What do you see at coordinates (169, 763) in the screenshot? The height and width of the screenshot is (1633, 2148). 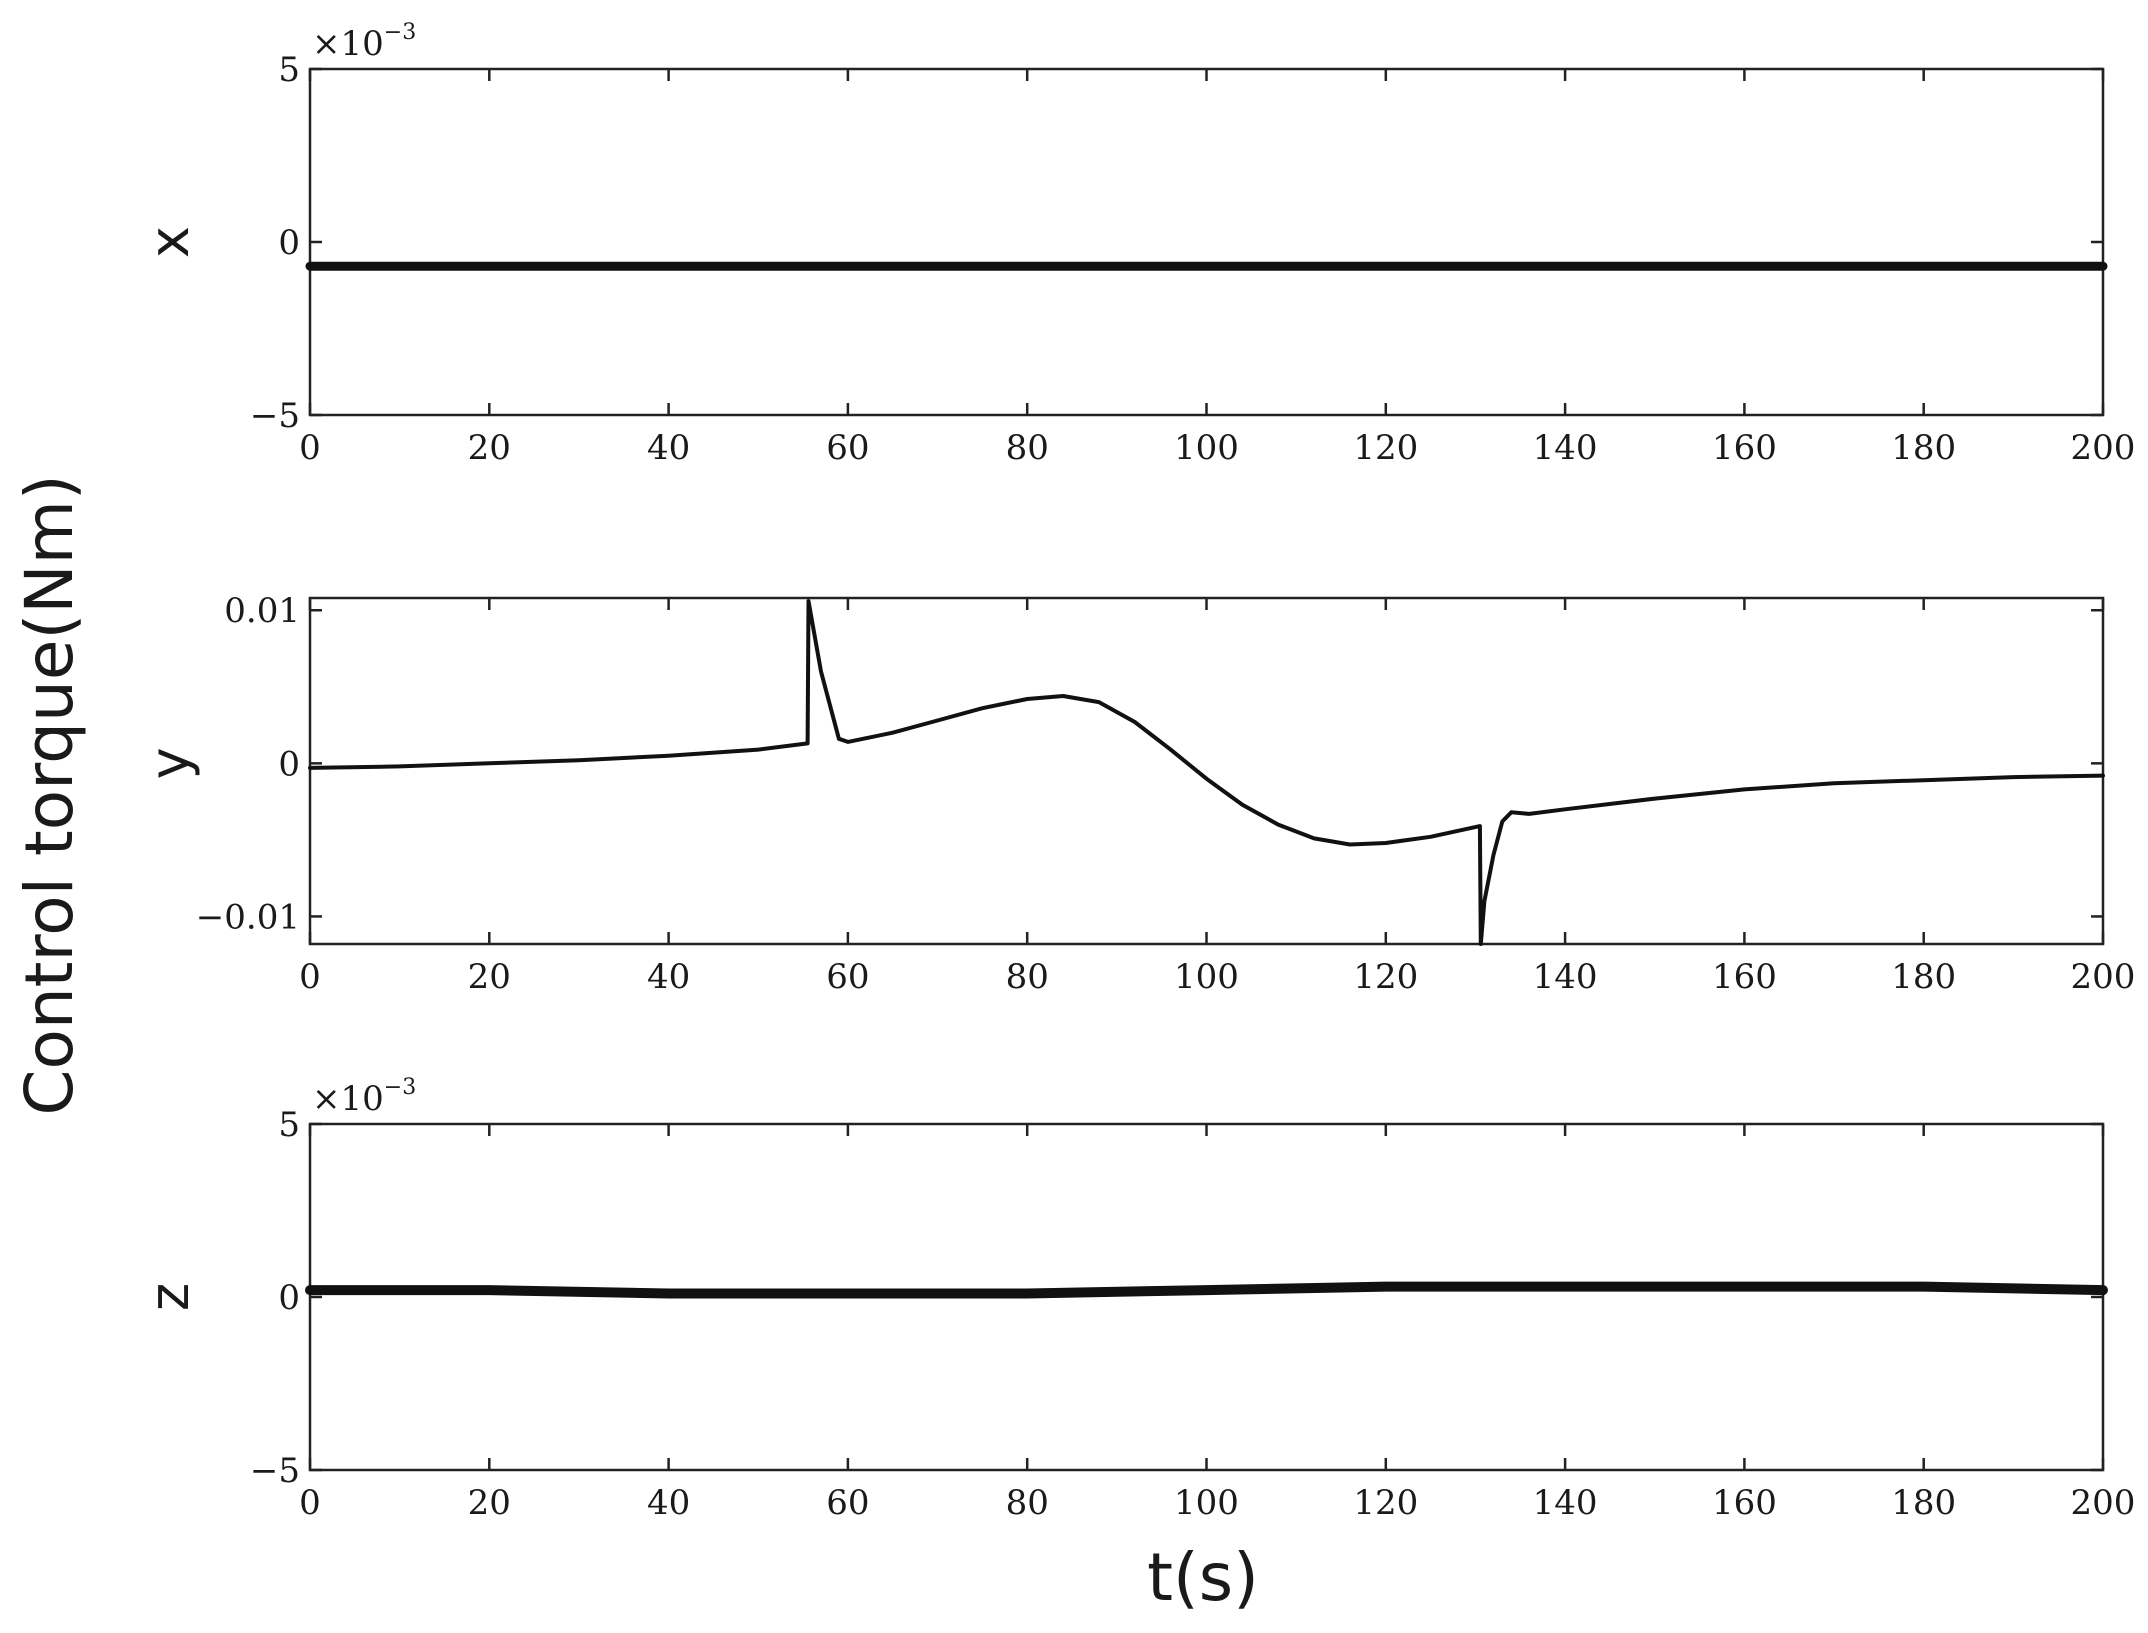 I see `panel-label-y: y` at bounding box center [169, 763].